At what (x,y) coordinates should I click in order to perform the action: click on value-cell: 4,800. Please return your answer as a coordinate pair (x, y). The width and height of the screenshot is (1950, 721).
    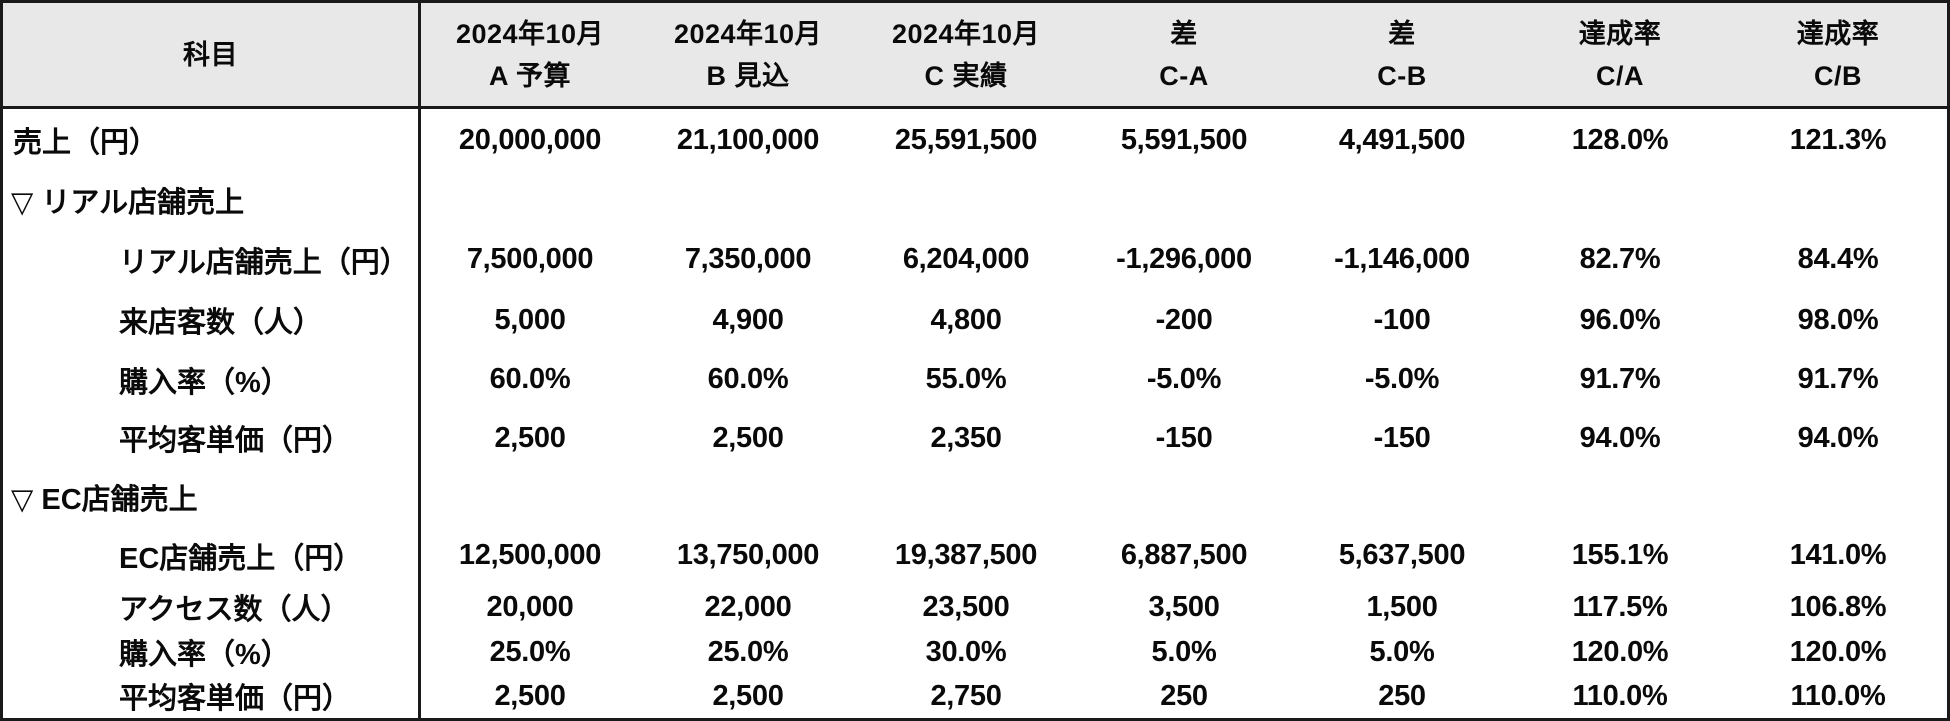
    Looking at the image, I should click on (966, 319).